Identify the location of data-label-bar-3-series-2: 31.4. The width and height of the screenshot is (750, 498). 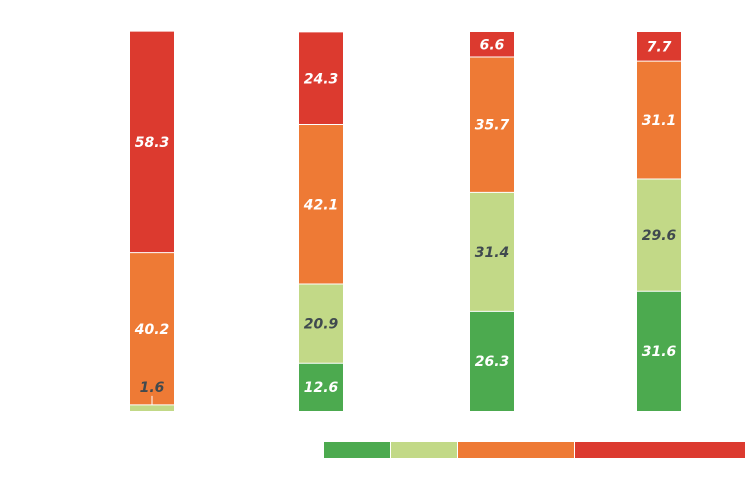
(492, 253).